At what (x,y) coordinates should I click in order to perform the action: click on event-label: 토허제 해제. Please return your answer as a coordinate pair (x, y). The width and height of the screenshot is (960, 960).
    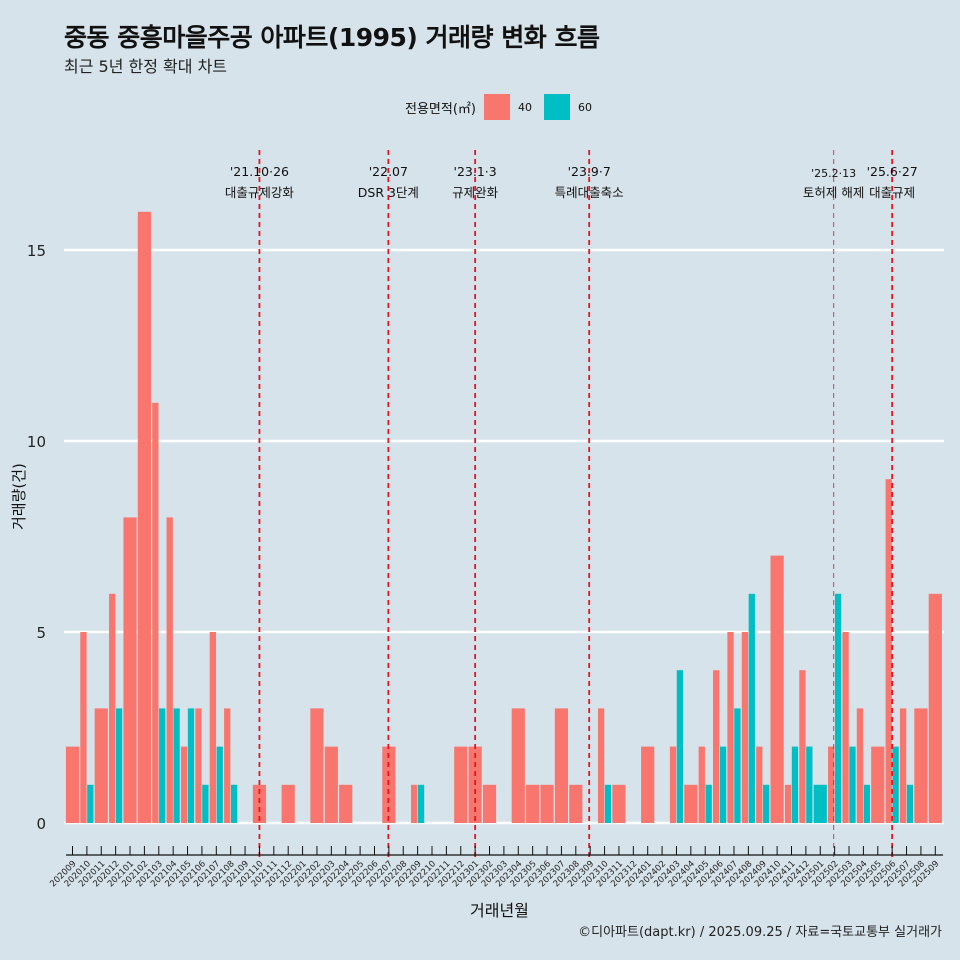
    Looking at the image, I should click on (833, 192).